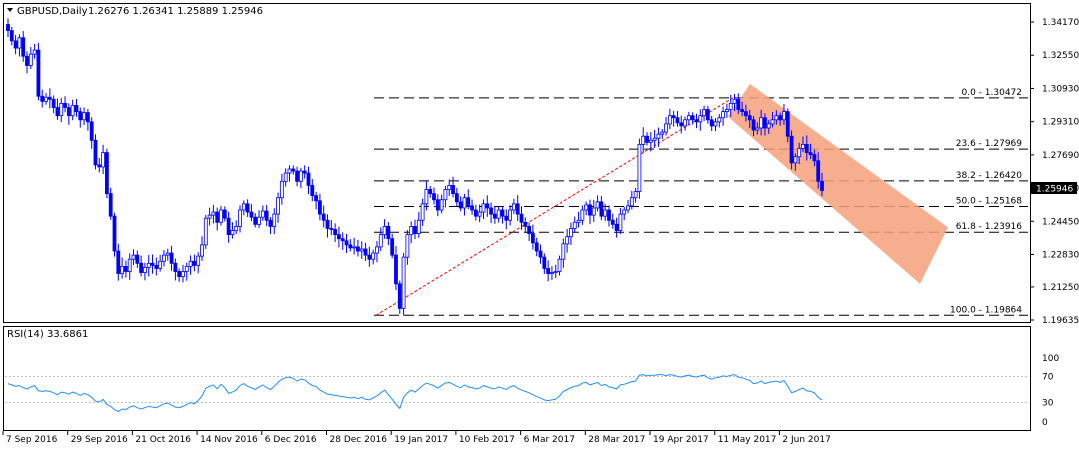 The width and height of the screenshot is (1079, 454). Describe the element at coordinates (175, 11) in the screenshot. I see `ohlc-values: 1.26276 1.26341 1.25889 1.25946` at that location.